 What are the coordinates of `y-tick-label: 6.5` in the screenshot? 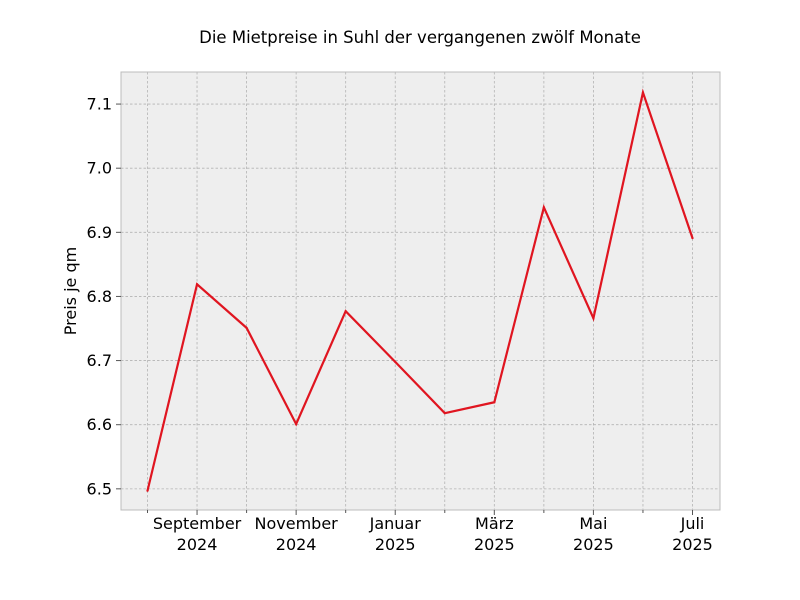 It's located at (99, 488).